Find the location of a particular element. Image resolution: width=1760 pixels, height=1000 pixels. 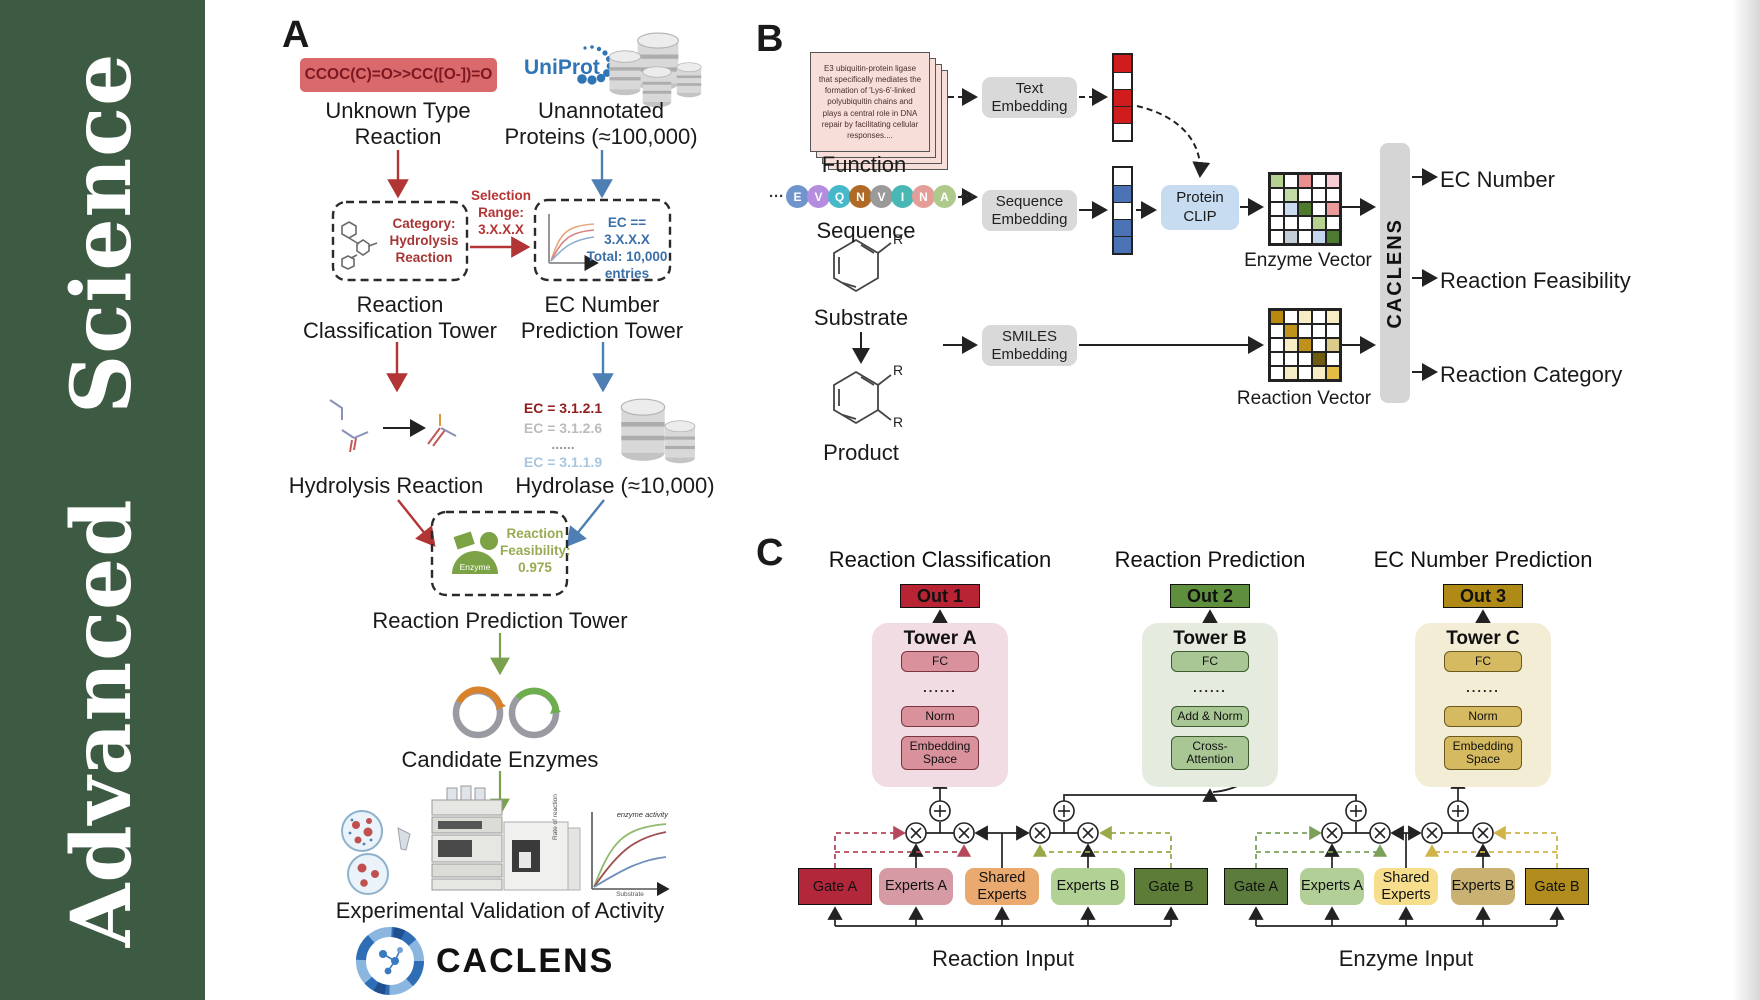

enzyme-vector-label: Enzyme Vector is located at coordinates (1308, 260).